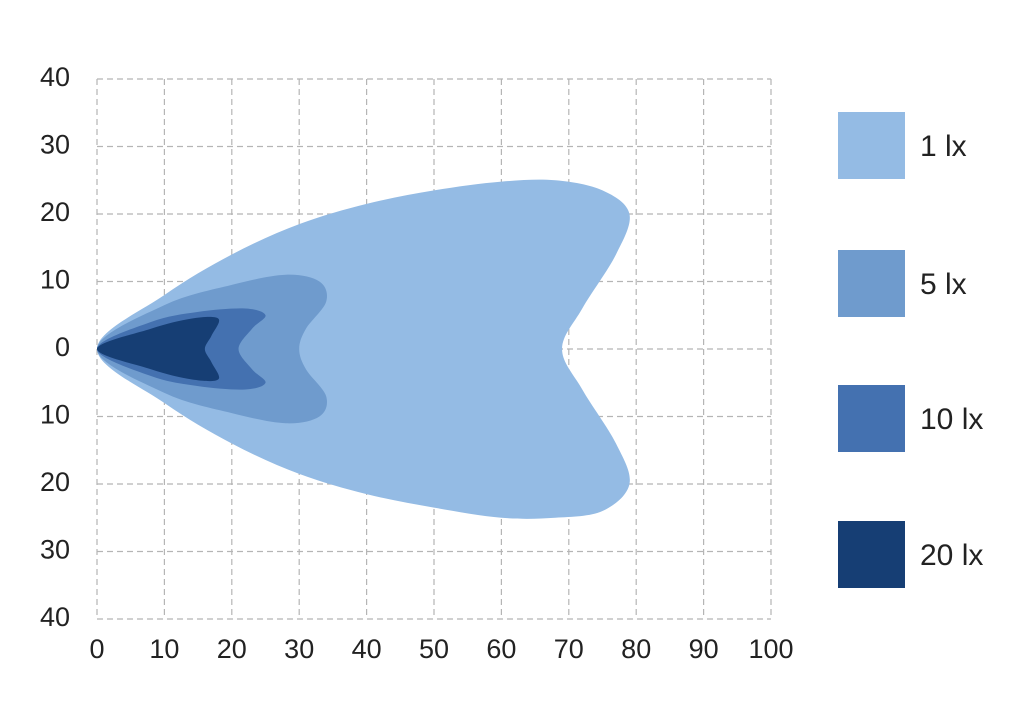 The height and width of the screenshot is (712, 1024). I want to click on x-tick-label: 70, so click(569, 649).